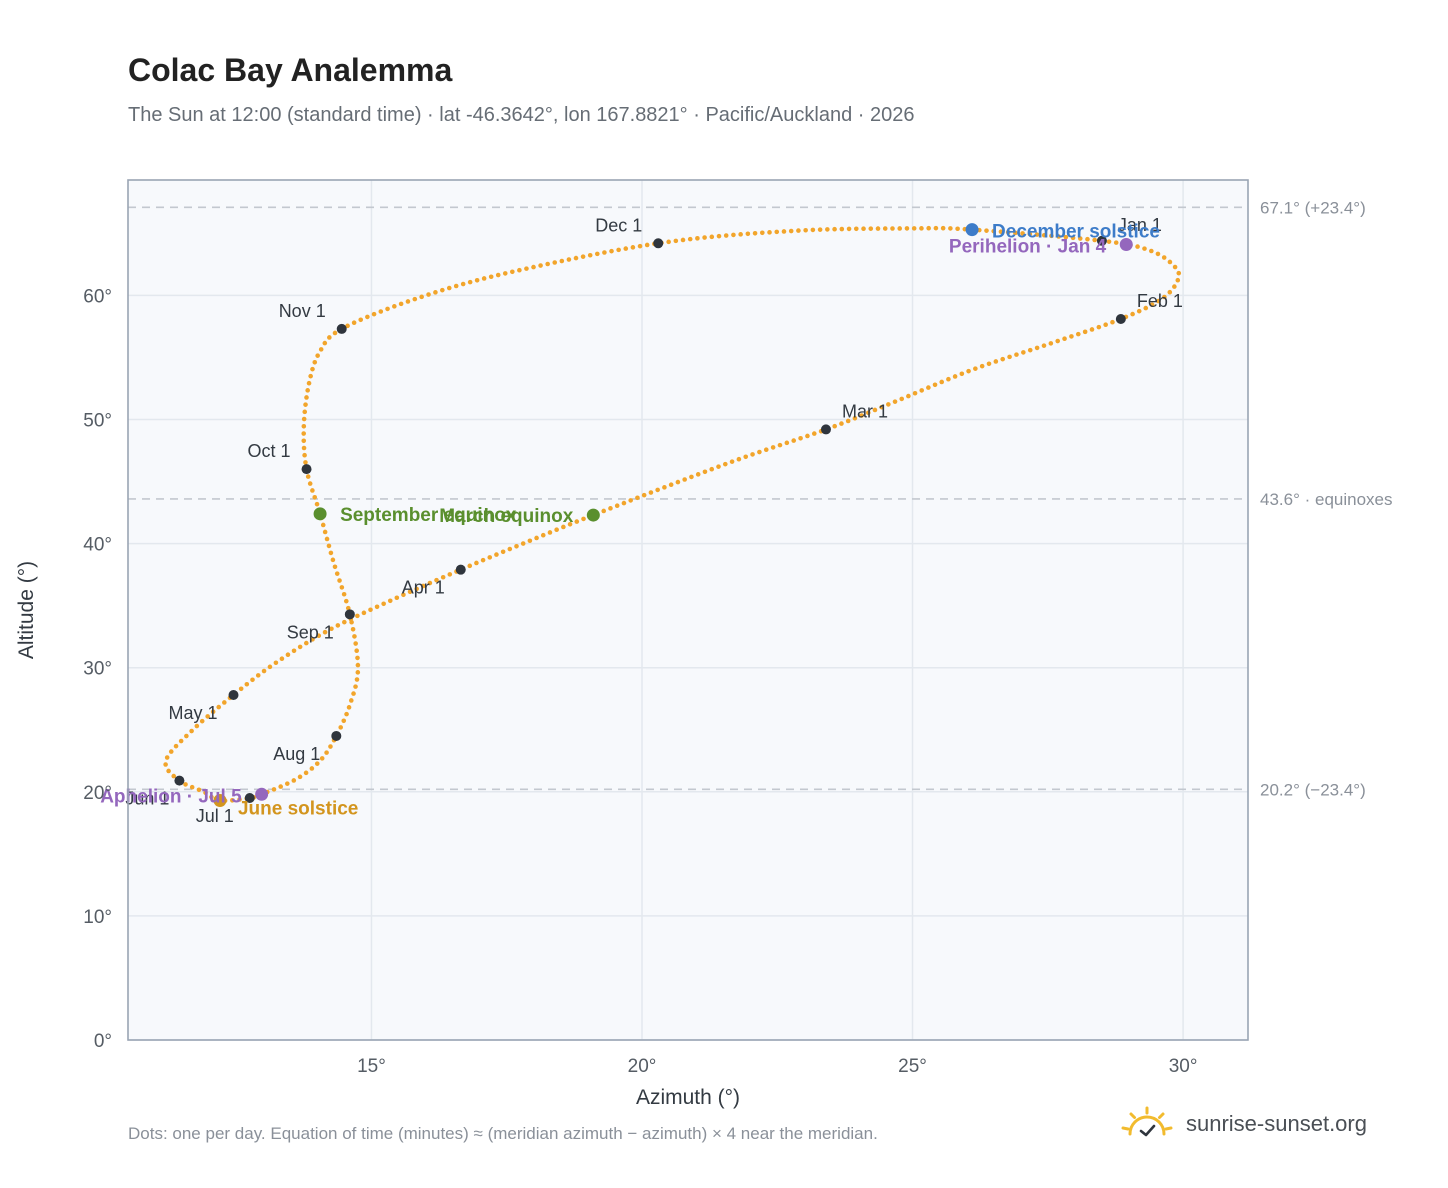  I want to click on x-tick-label: 25°, so click(912, 1066).